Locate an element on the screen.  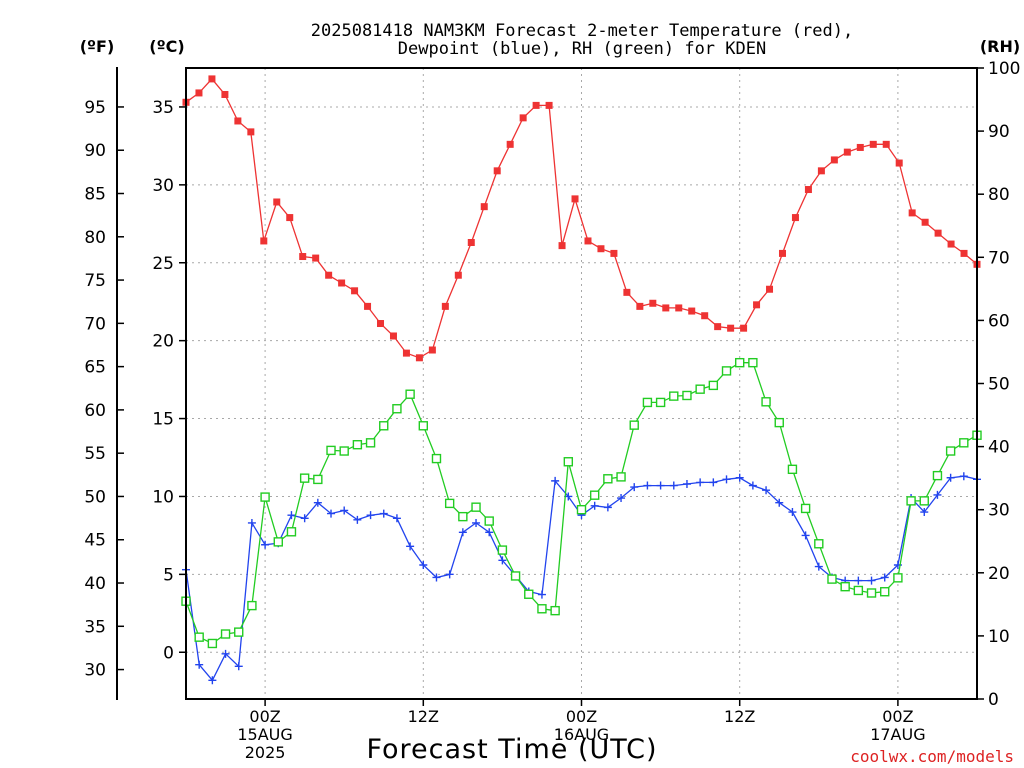
celsius-tick-label: 15 is located at coordinates (163, 420).